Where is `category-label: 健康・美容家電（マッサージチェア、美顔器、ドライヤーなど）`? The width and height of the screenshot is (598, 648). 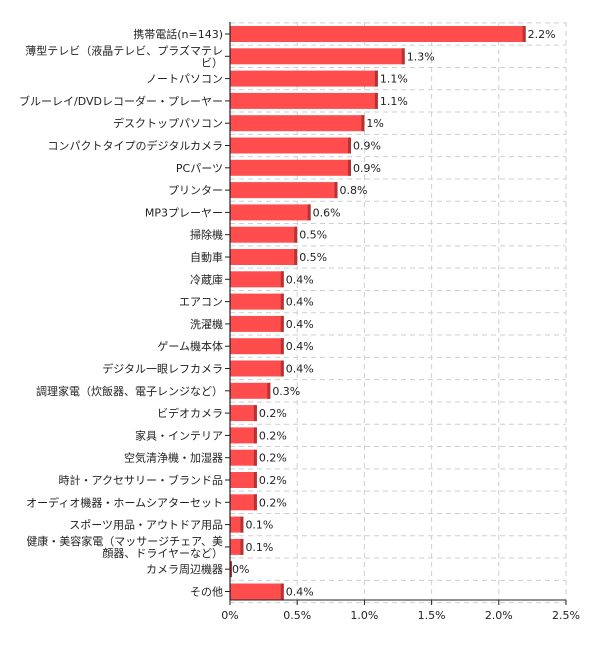
category-label: 健康・美容家電（マッサージチェア、美顔器、ドライヤーなど） is located at coordinates (124, 547).